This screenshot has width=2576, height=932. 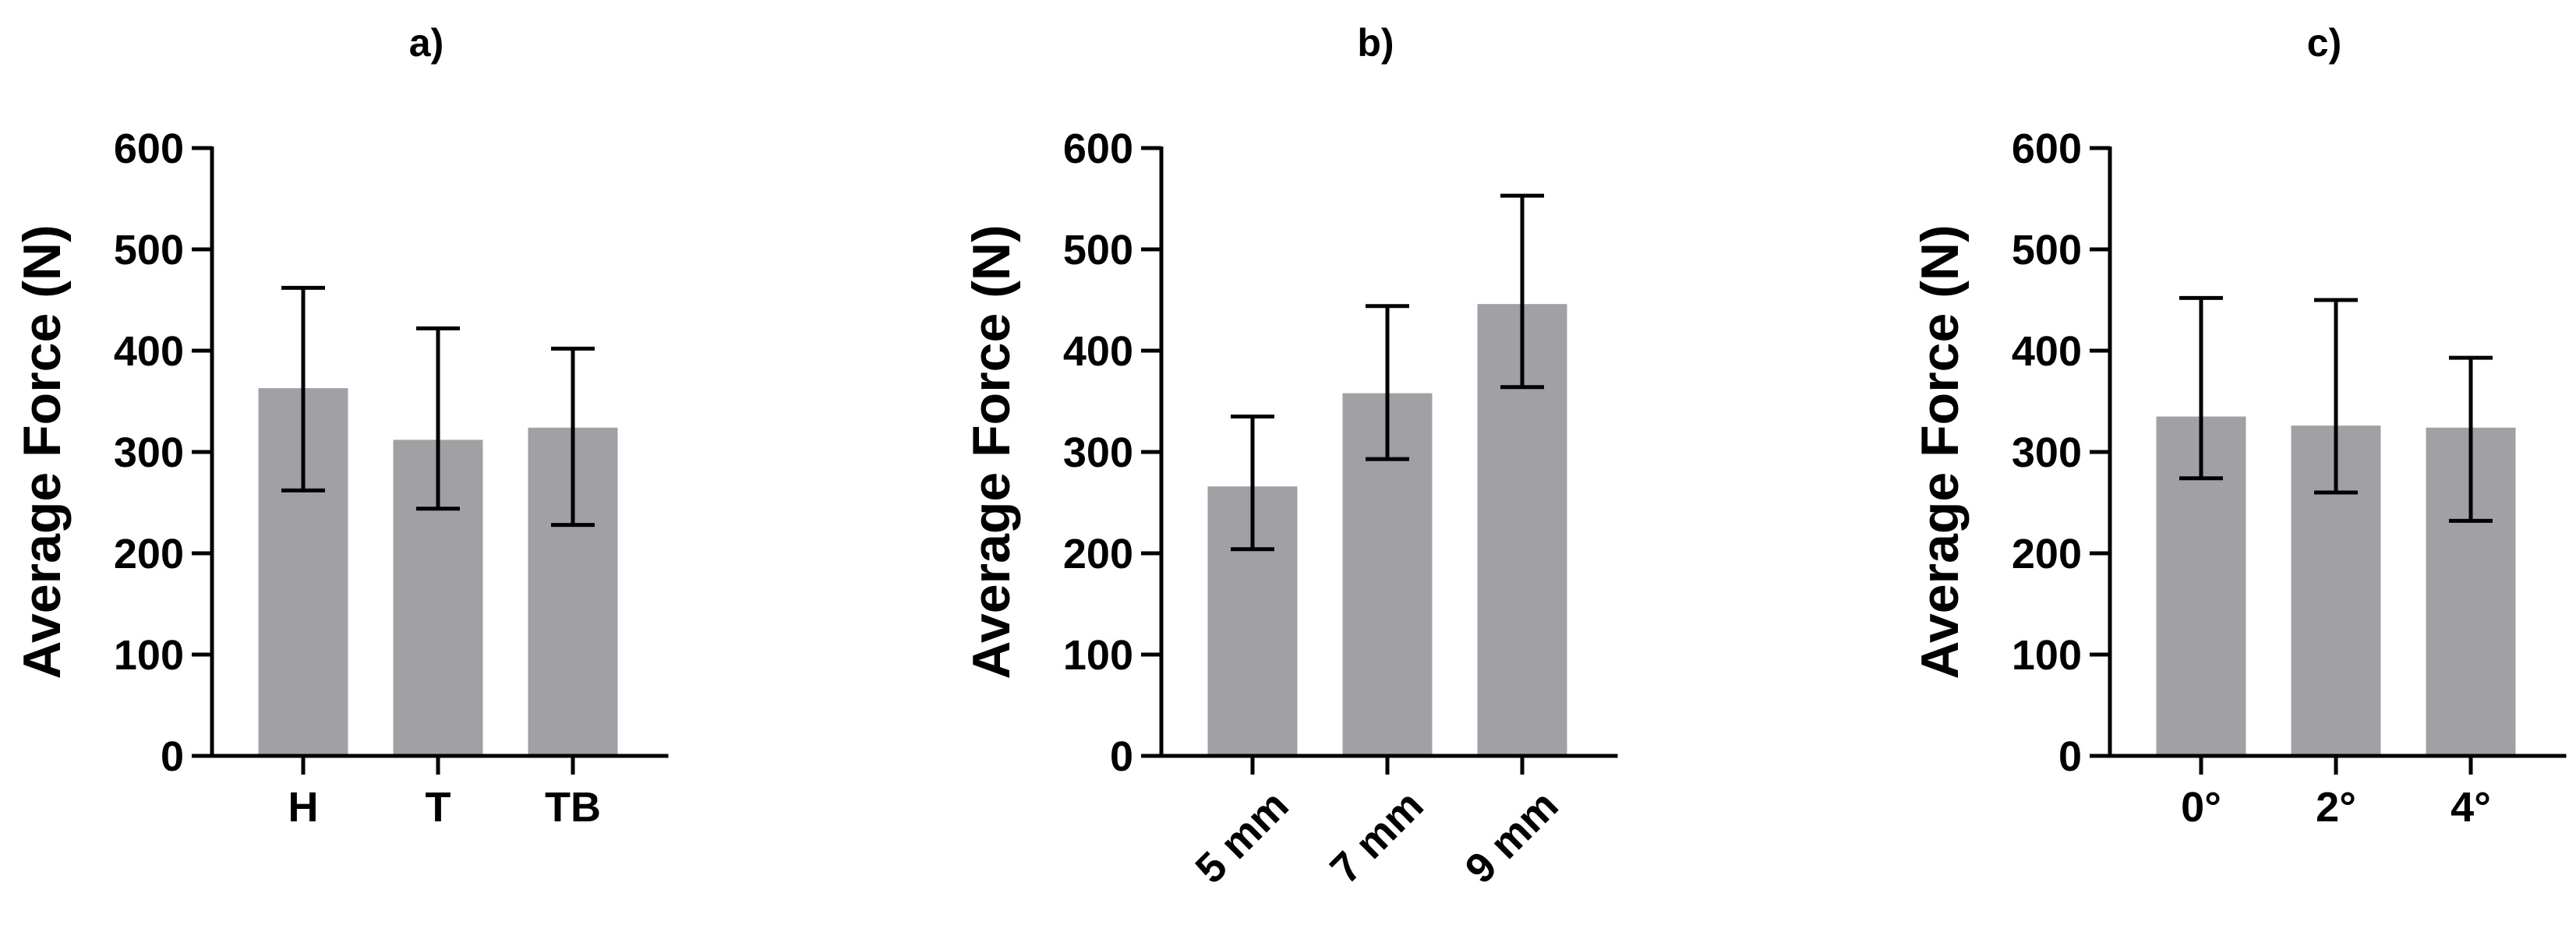 I want to click on x-category-label: 2°, so click(x=2336, y=807).